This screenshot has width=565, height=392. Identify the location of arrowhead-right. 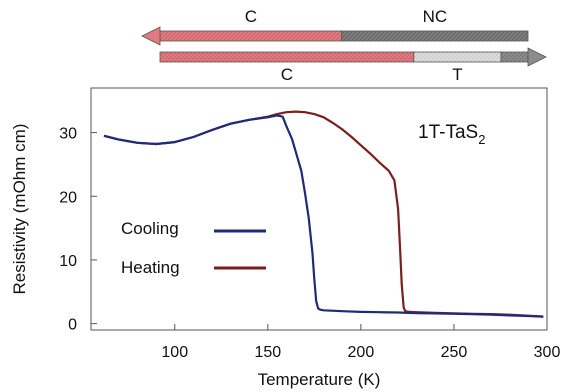
(537, 57).